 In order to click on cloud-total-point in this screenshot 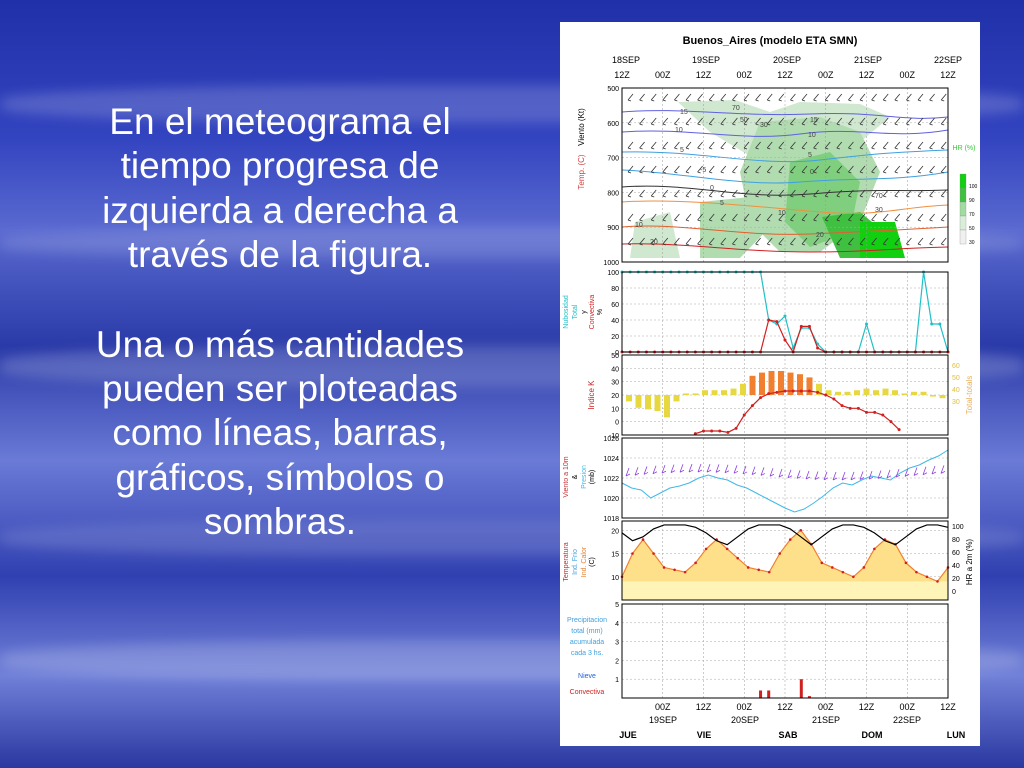, I will do `click(940, 324)`.